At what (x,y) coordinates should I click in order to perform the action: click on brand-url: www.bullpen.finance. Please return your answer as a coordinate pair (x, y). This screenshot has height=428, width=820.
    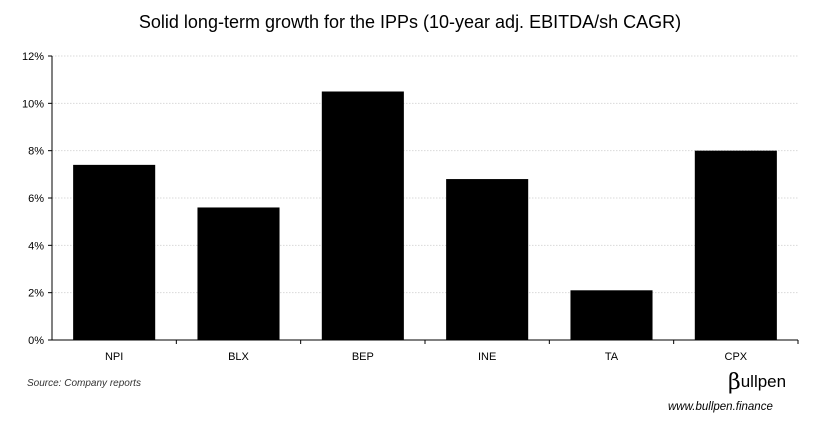
    Looking at the image, I should click on (720, 407).